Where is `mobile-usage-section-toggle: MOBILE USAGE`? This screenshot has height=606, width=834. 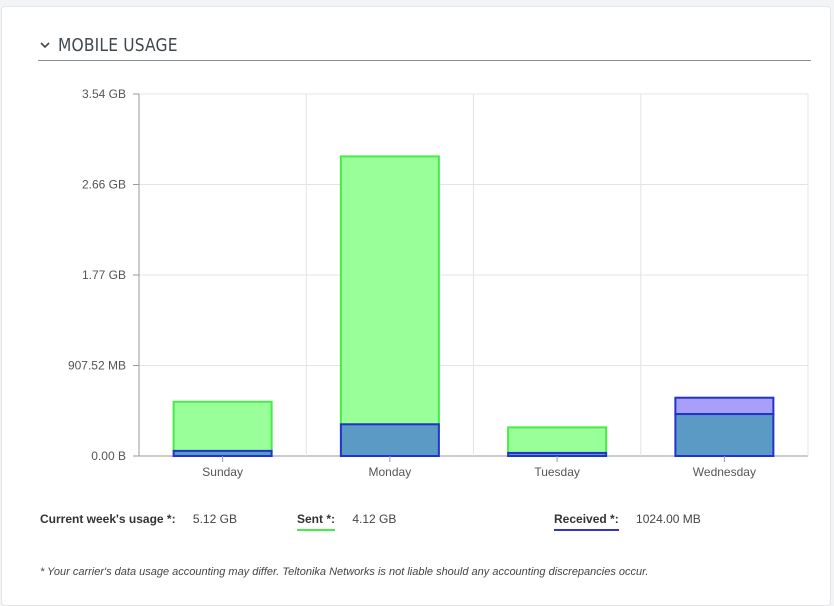
mobile-usage-section-toggle: MOBILE USAGE is located at coordinates (424, 45).